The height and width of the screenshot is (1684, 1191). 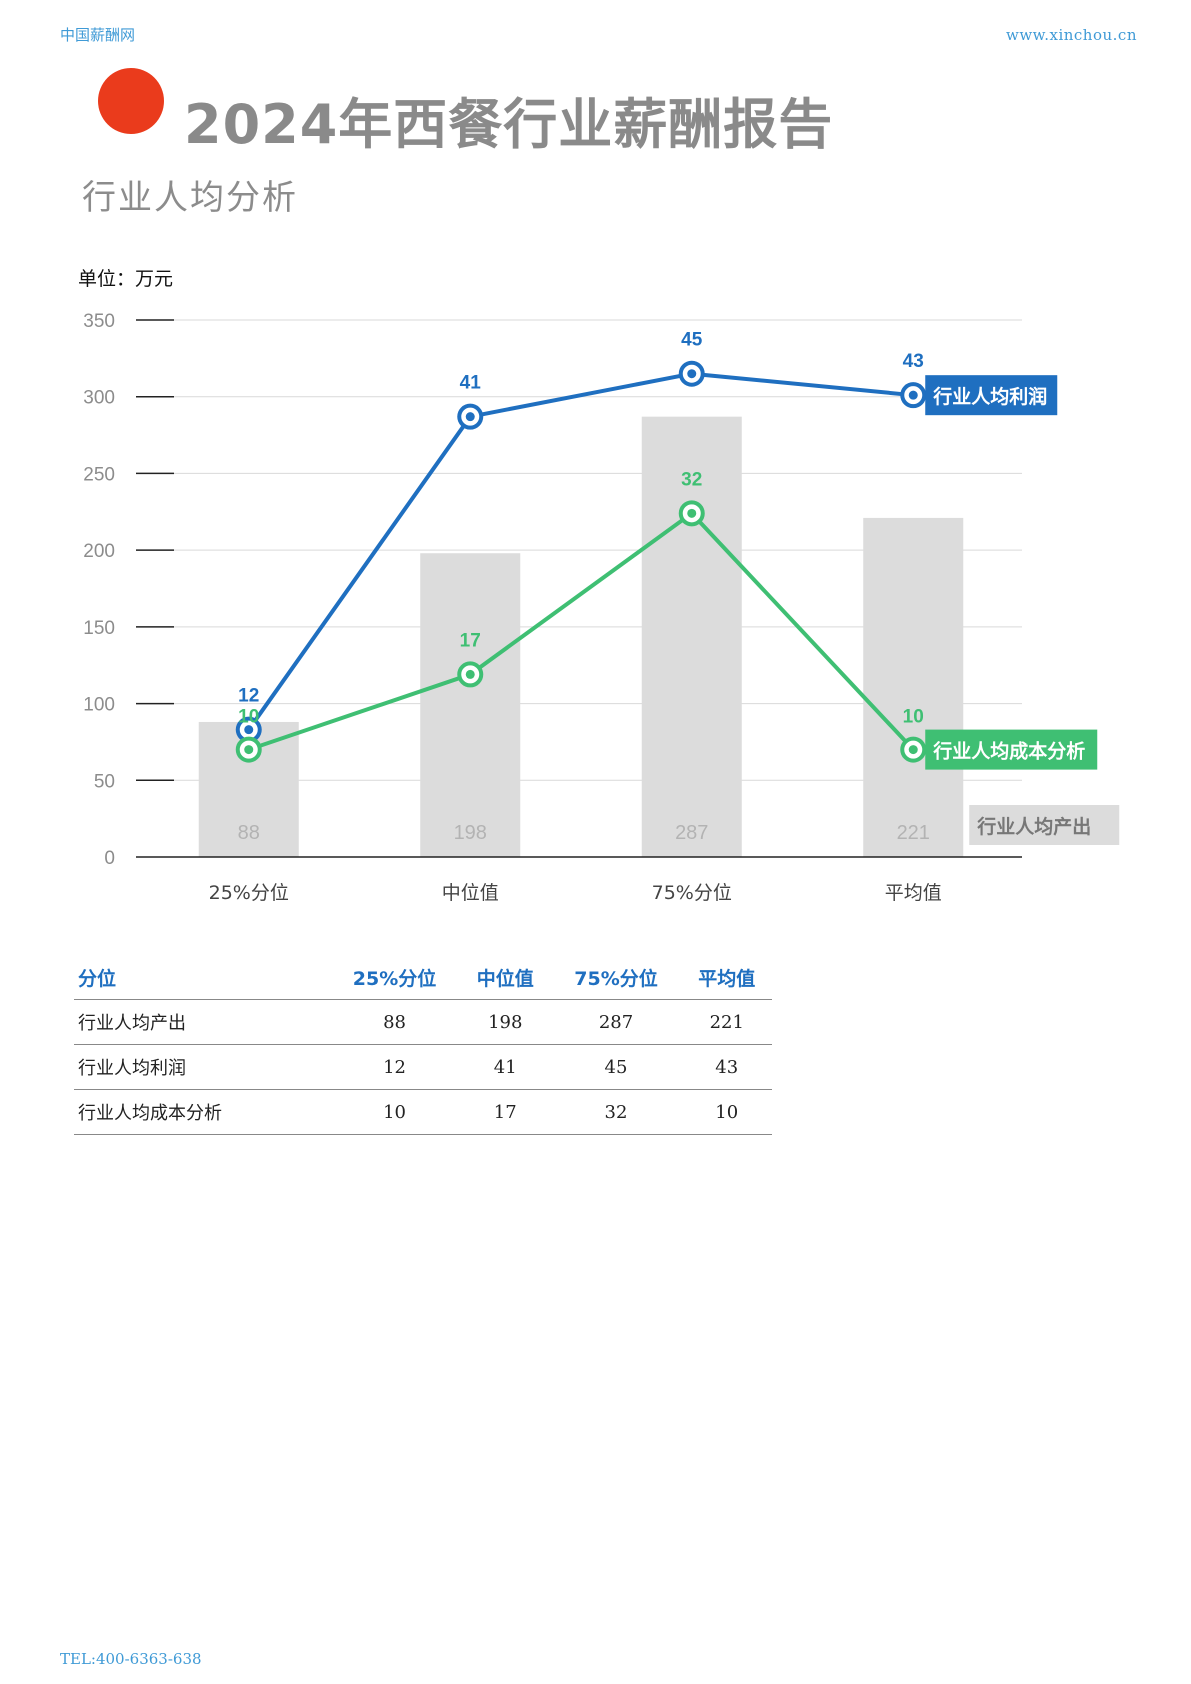 I want to click on table-header-cell: 分位, so click(x=201, y=977).